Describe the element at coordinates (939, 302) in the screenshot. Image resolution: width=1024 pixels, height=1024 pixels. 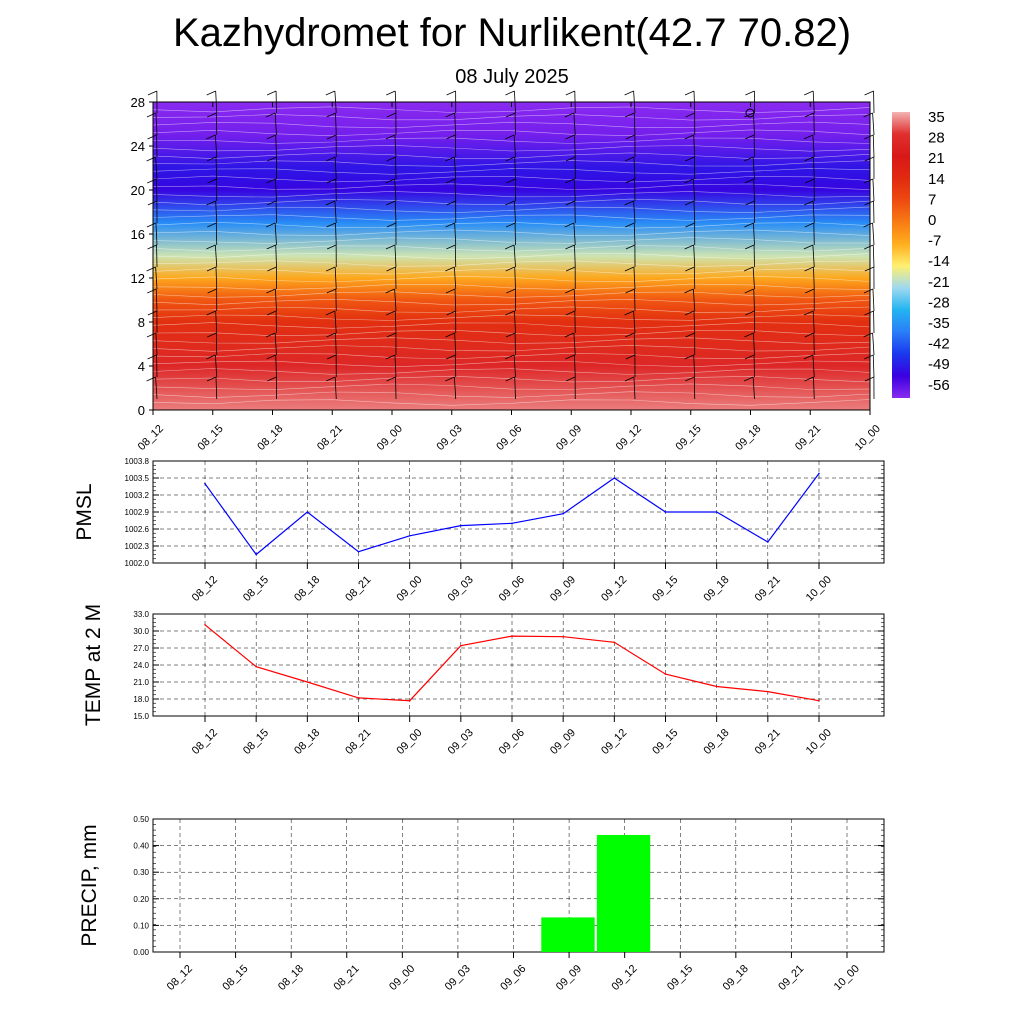
I see `colorbar-label: -28` at that location.